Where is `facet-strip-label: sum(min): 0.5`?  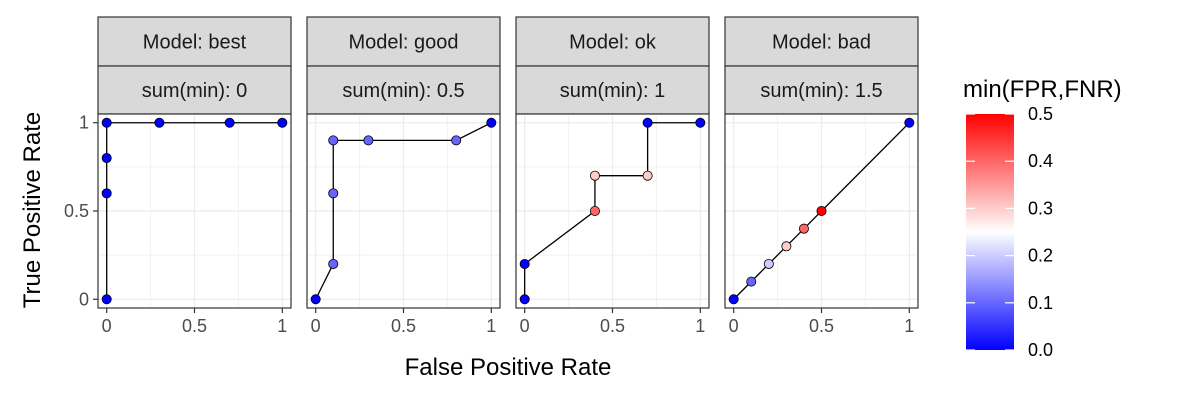
facet-strip-label: sum(min): 0.5 is located at coordinates (403, 91).